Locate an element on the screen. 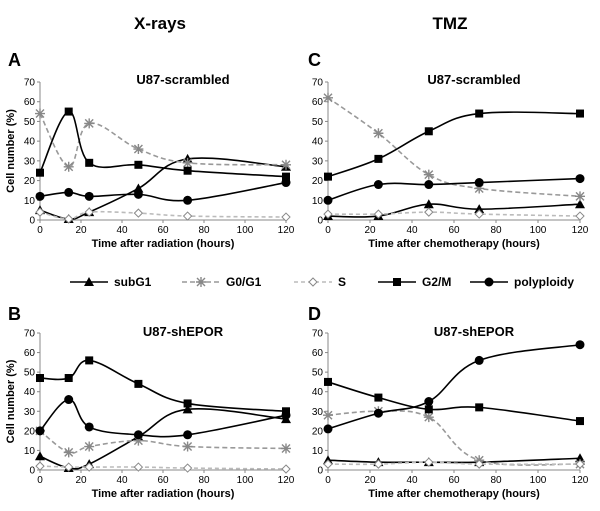 Image resolution: width=600 pixels, height=511 pixels. column-header-tmz: TMZ is located at coordinates (450, 23).